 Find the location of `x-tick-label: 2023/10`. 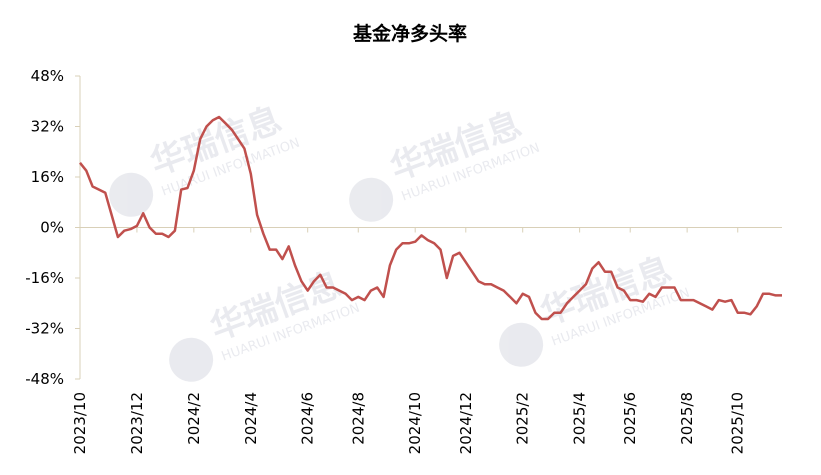

x-tick-label: 2023/10 is located at coordinates (80, 423).